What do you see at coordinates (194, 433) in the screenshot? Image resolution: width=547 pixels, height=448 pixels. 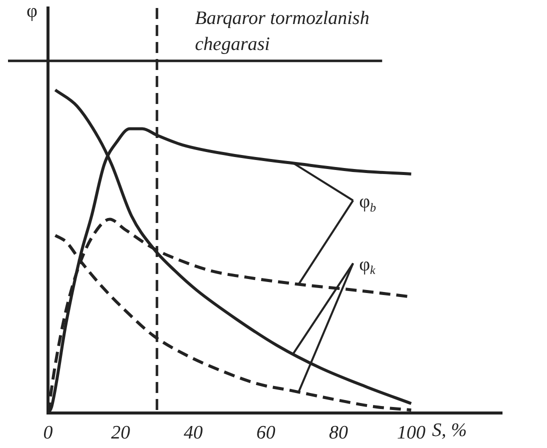 I see `x-tick-label: 40` at bounding box center [194, 433].